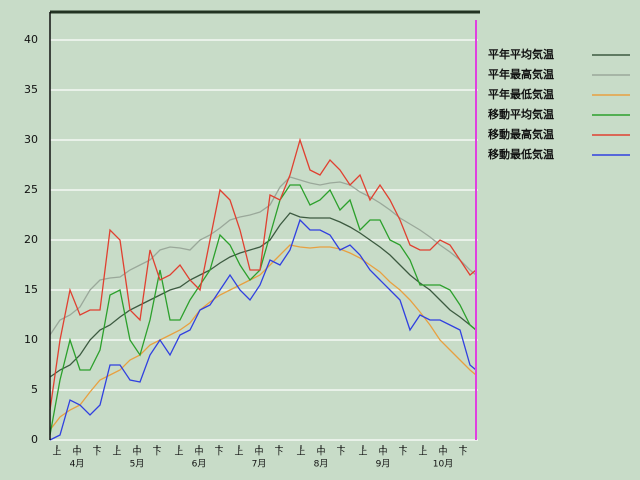  Describe the element at coordinates (77, 464) in the screenshot. I see `month-label: 4月` at that location.